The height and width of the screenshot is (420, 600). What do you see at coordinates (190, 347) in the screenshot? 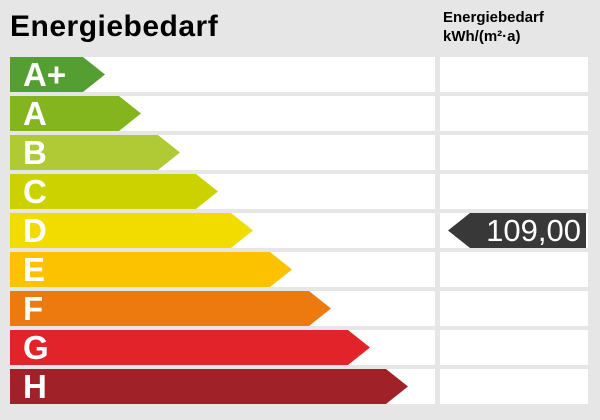
I see `efficiency-class-arrow: G` at bounding box center [190, 347].